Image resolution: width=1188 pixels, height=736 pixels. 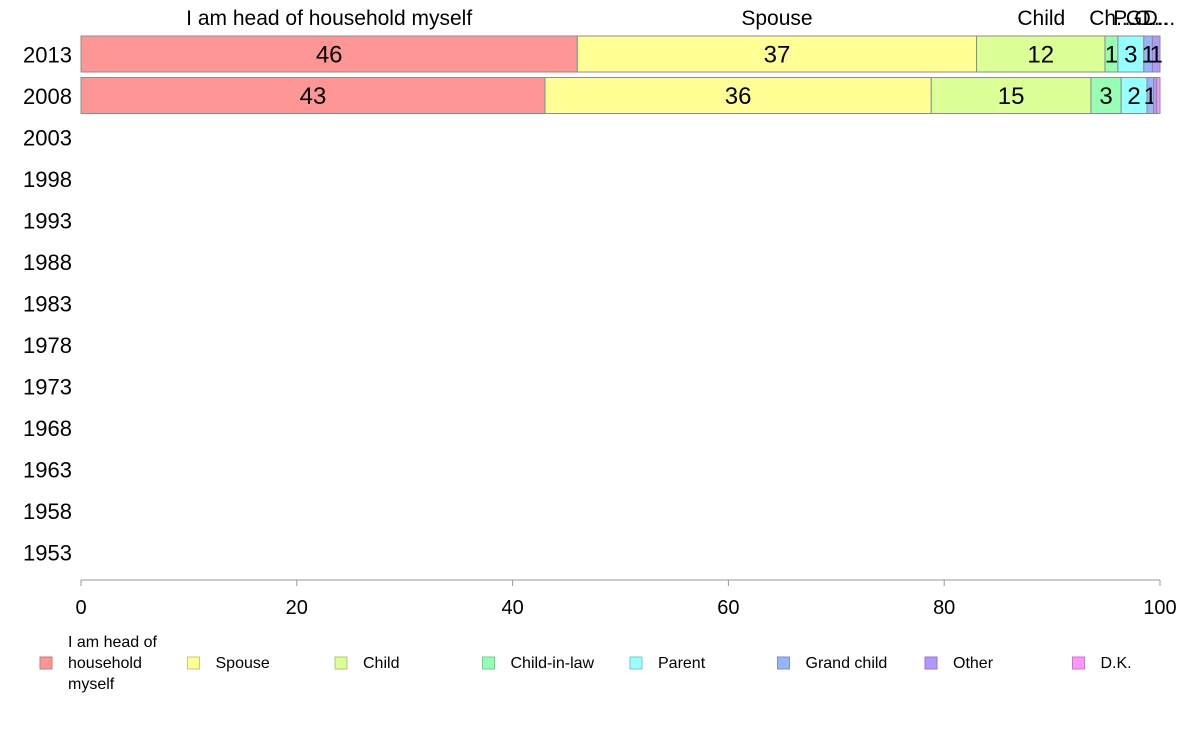 What do you see at coordinates (553, 663) in the screenshot?
I see `legend-label-3: Child-in-law` at bounding box center [553, 663].